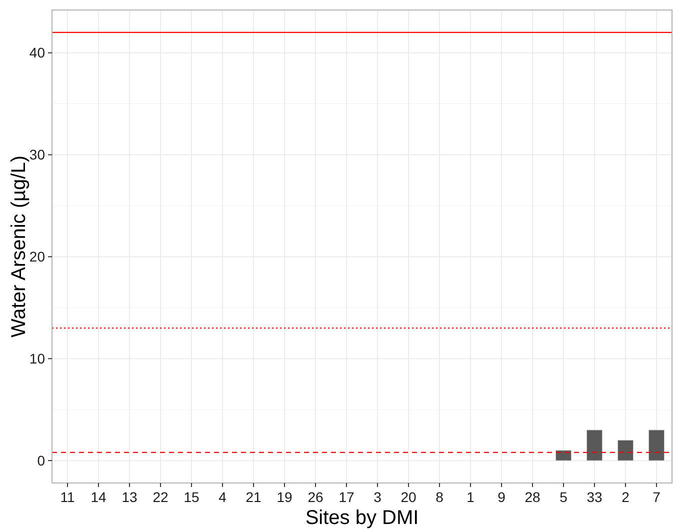 This screenshot has height=529, width=673. What do you see at coordinates (19, 247) in the screenshot?
I see `y-axis-title: Water Arsenic (µg/L)` at bounding box center [19, 247].